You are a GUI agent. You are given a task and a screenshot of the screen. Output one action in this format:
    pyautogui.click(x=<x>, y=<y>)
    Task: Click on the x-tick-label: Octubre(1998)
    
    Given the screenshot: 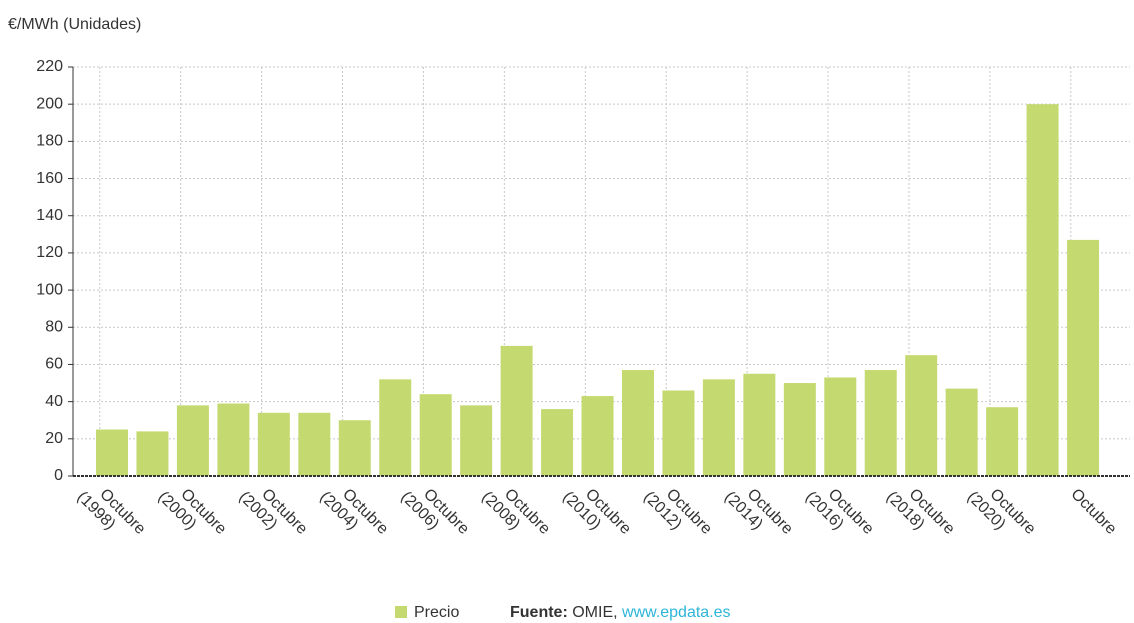 What is the action you would take?
    pyautogui.click(x=111, y=513)
    